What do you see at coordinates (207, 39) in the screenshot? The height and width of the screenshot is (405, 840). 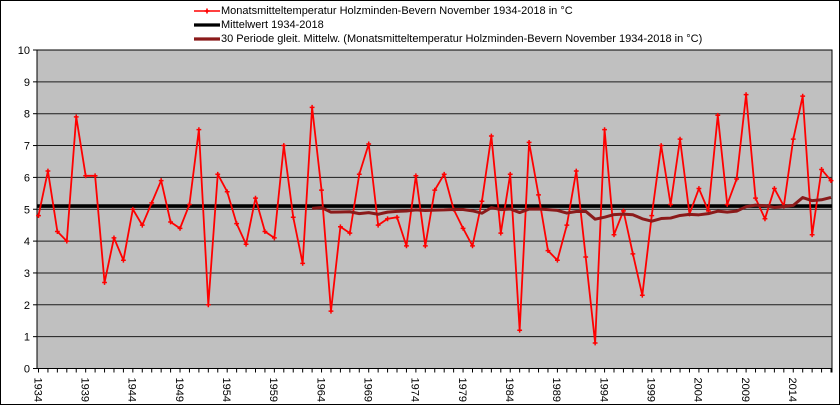 I see `moving-average-line-icon` at bounding box center [207, 39].